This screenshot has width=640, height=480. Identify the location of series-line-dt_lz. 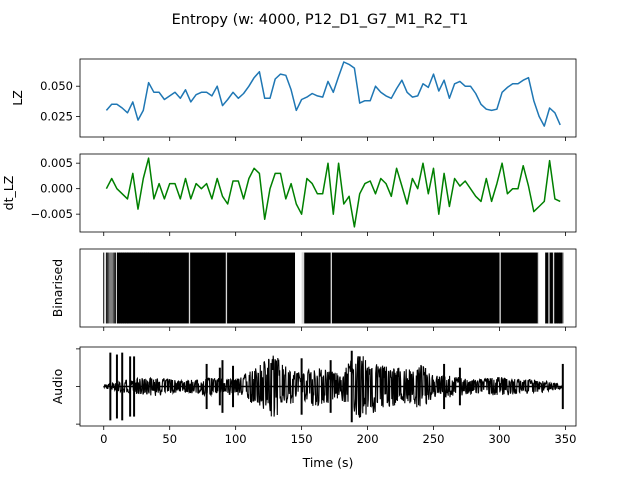
(333, 192).